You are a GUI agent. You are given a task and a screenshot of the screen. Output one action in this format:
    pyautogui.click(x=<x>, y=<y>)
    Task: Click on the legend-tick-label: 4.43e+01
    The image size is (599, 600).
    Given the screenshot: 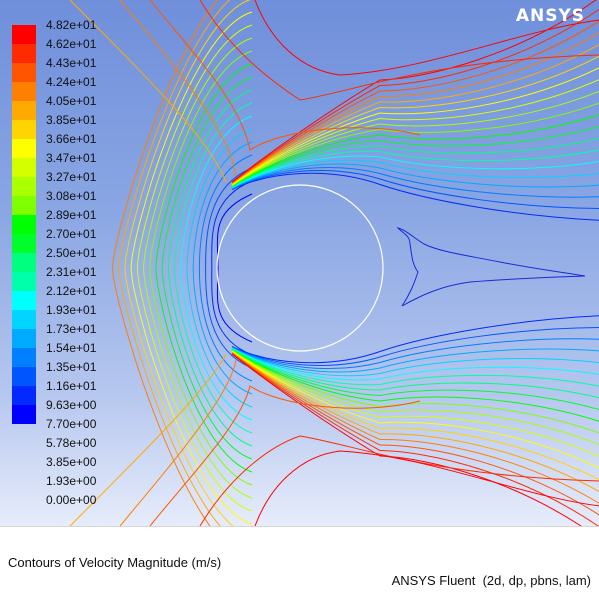 What is the action you would take?
    pyautogui.click(x=71, y=63)
    